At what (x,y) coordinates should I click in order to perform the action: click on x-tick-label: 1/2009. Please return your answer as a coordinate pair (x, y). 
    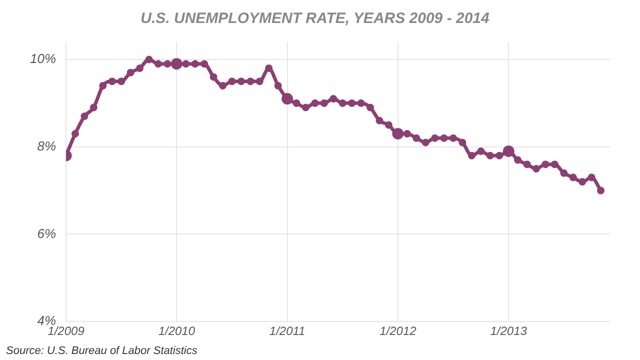
    Looking at the image, I should click on (66, 331).